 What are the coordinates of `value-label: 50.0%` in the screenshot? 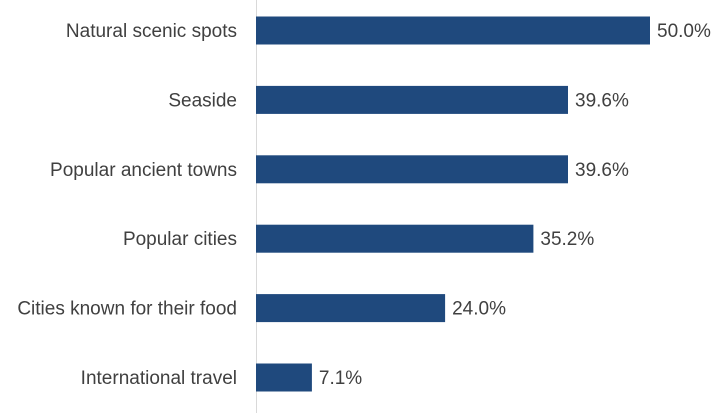 It's located at (684, 31).